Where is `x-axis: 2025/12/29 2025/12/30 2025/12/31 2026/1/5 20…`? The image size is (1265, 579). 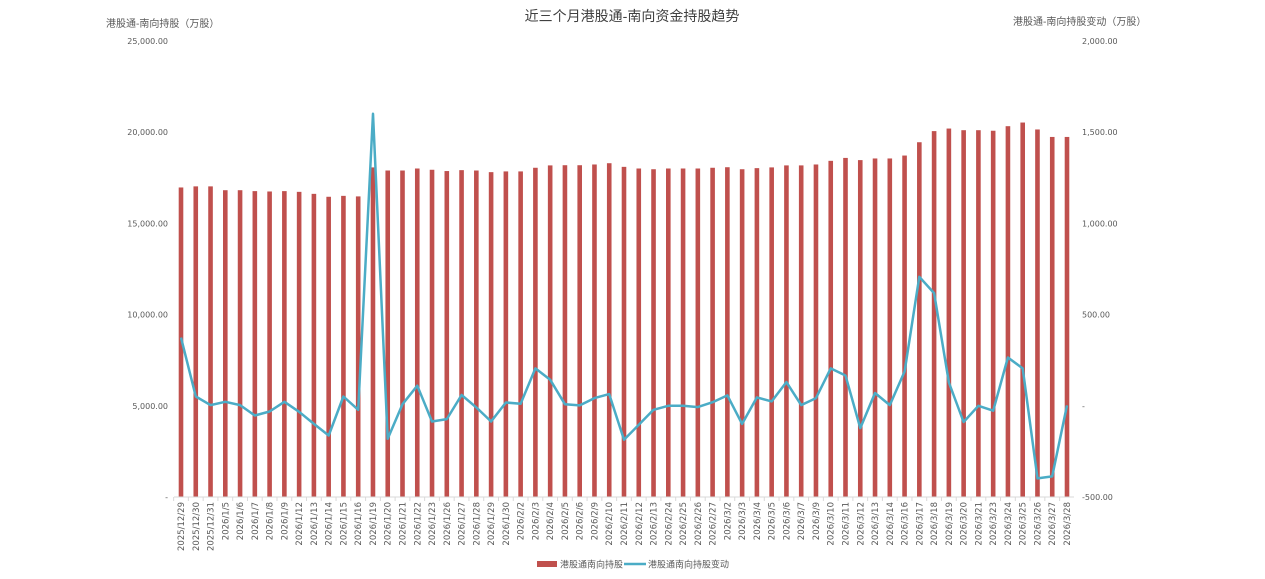
x-axis: 2025/12/29 2025/12/30 2025/12/31 2026/1/5 20… is located at coordinates (623, 524).